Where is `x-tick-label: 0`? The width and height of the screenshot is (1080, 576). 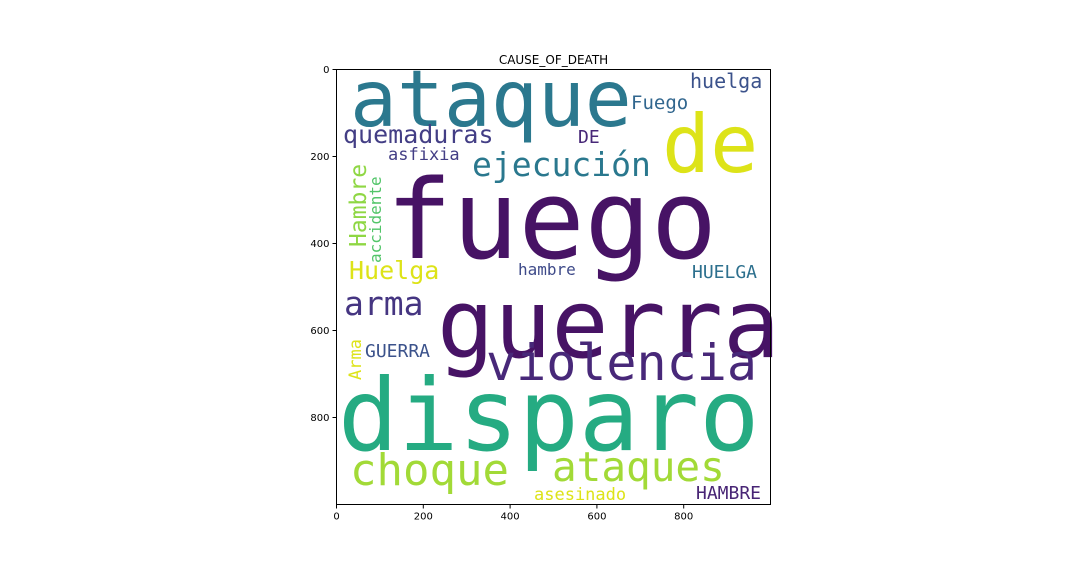
x-tick-label: 0 is located at coordinates (336, 517).